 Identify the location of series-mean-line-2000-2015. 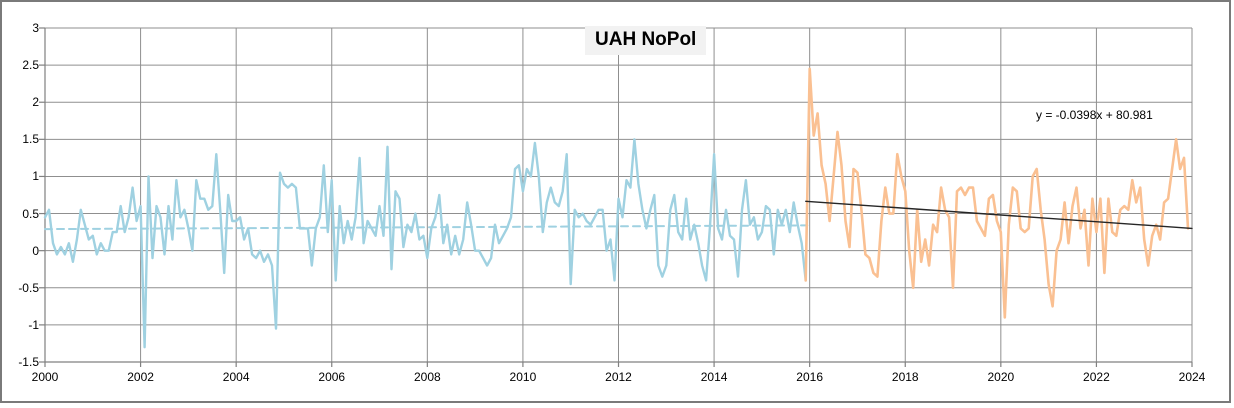
(426, 227).